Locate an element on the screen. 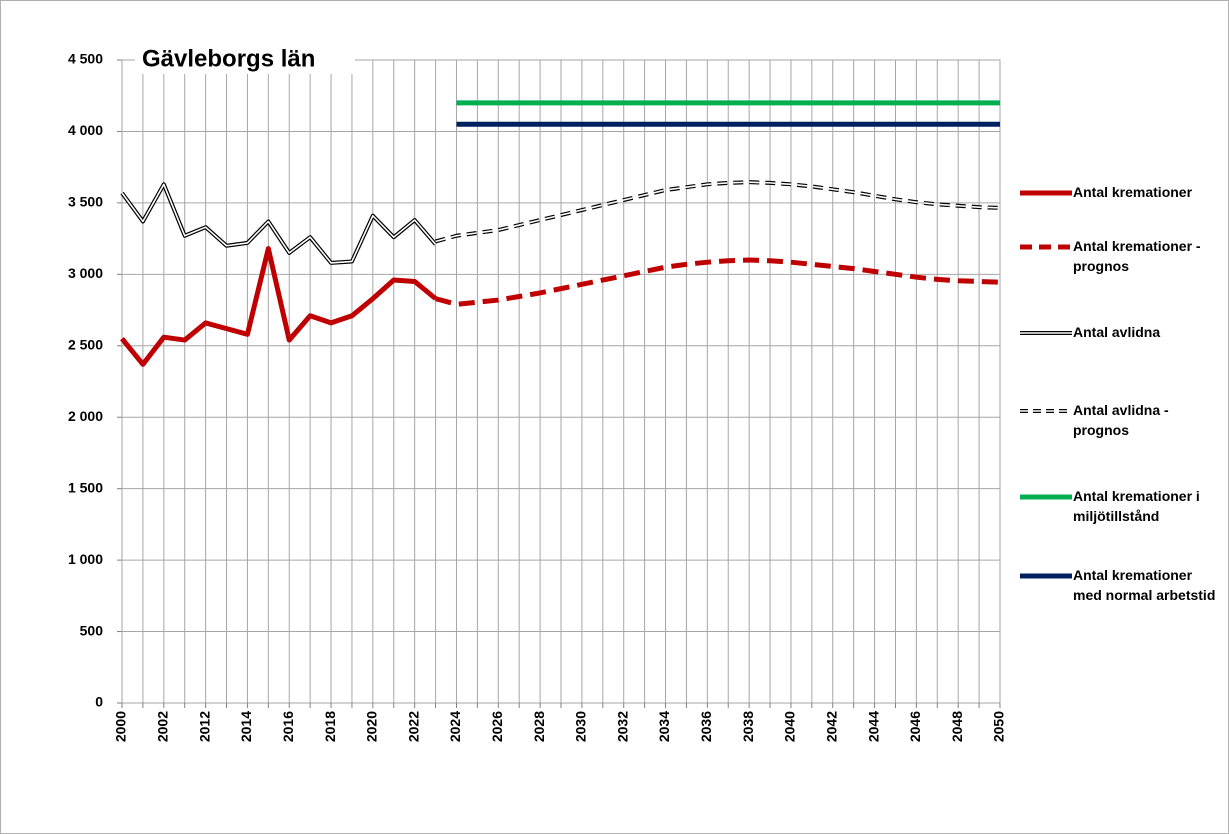  x-tick-label: 2018 is located at coordinates (330, 726).